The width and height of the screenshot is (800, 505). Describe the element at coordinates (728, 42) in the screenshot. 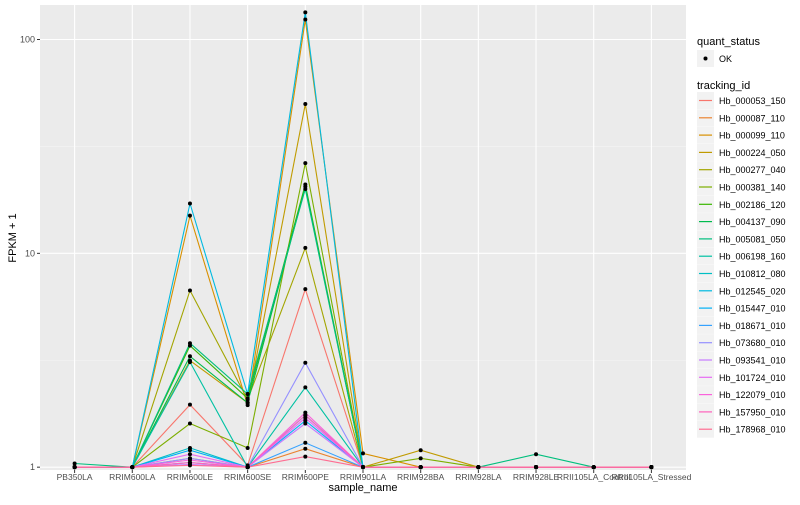

I see `legend-title-quant-status: quant_status` at that location.